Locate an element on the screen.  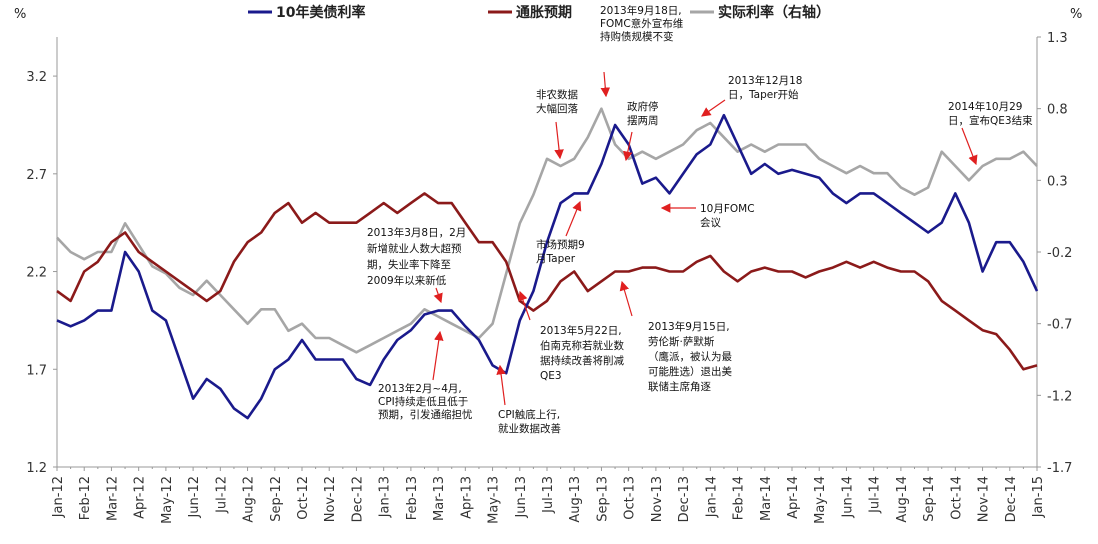
x-tick-label: Mar-13 is located at coordinates (439, 498).